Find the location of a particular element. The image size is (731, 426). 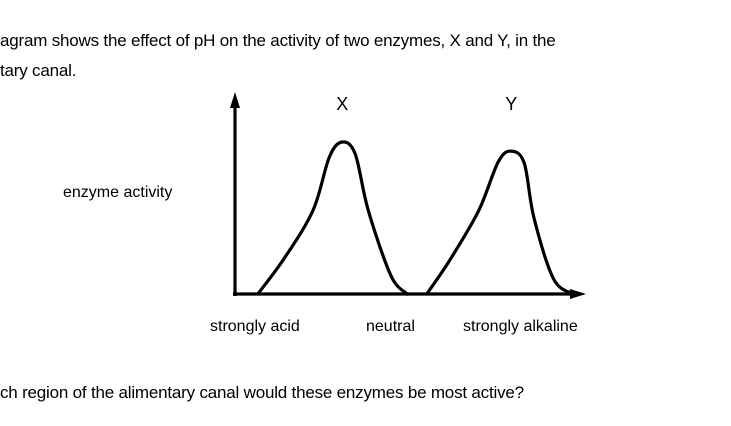

y-axis-arrow is located at coordinates (235, 100).